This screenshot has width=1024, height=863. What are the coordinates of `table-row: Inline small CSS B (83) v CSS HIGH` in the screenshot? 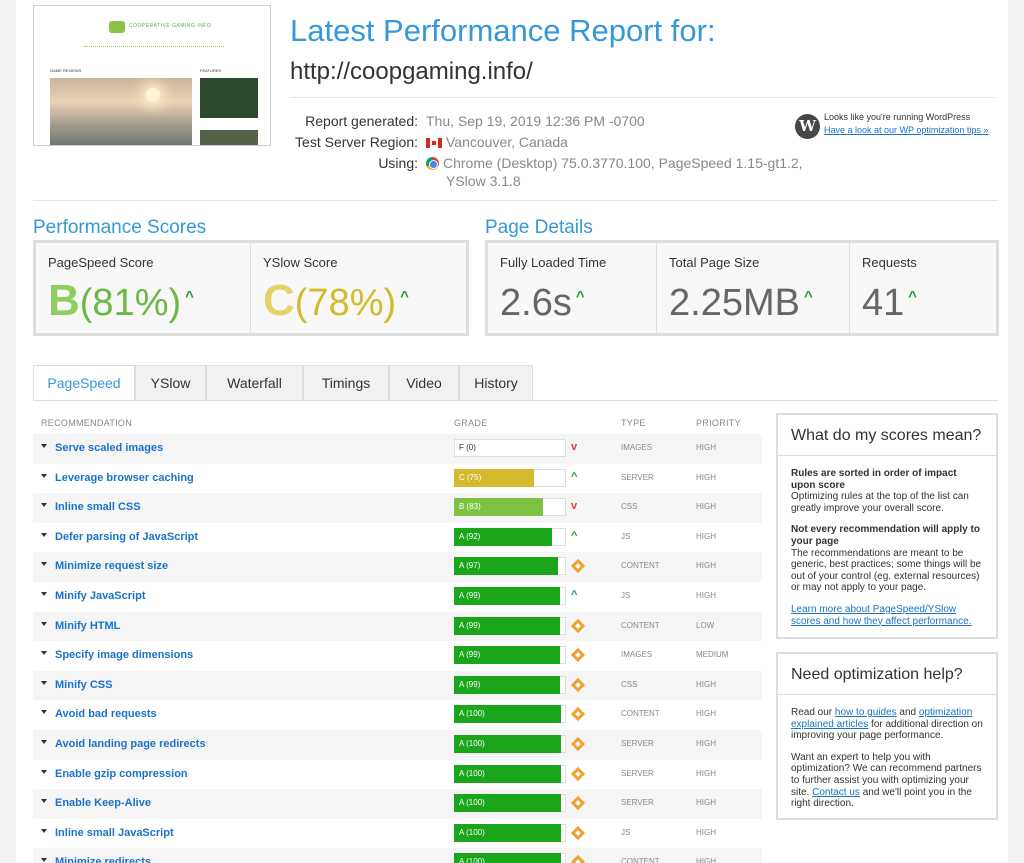 It's located at (397, 508).